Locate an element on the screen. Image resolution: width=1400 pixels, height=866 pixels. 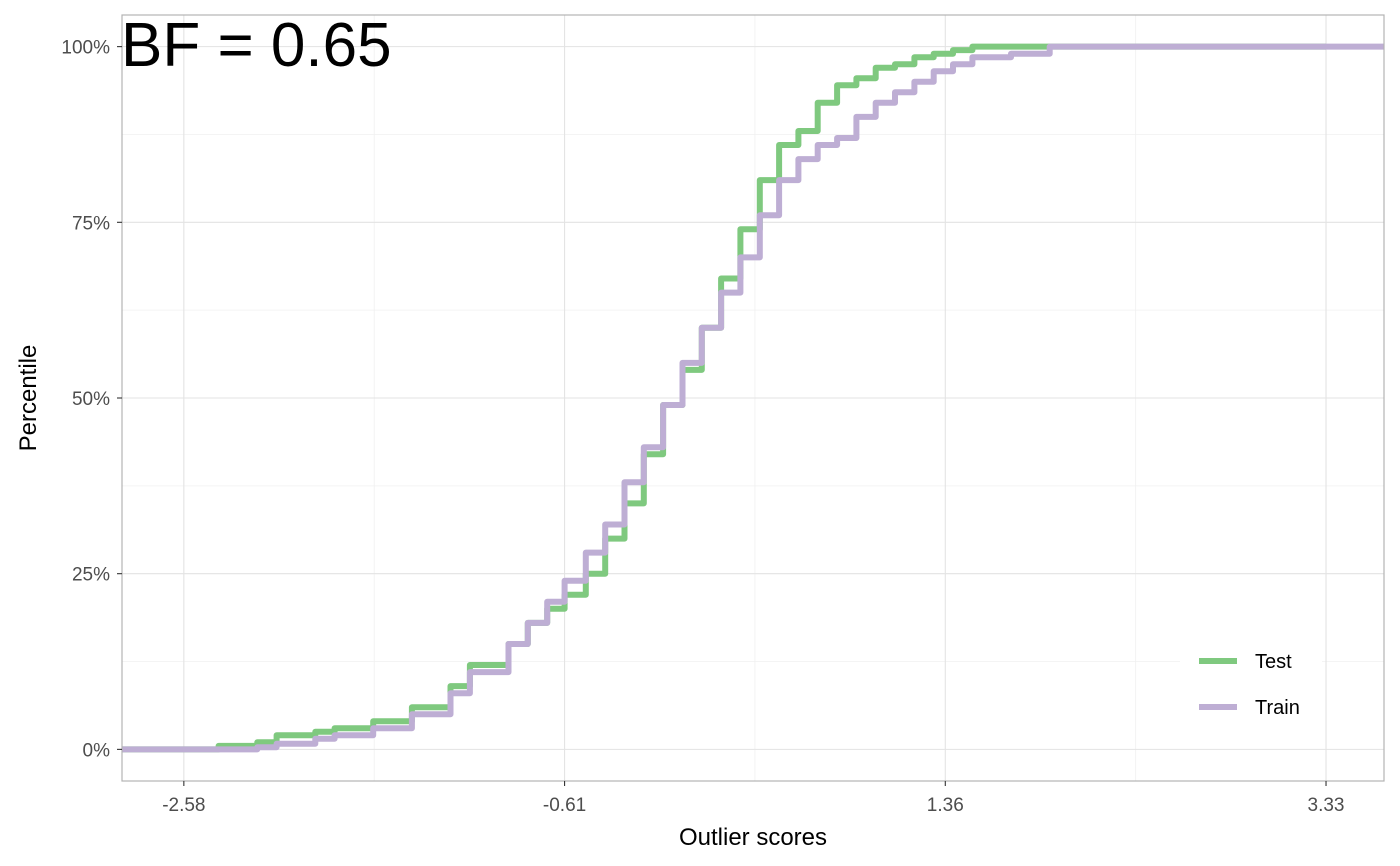
legend-label-train: Train is located at coordinates (1277, 708).